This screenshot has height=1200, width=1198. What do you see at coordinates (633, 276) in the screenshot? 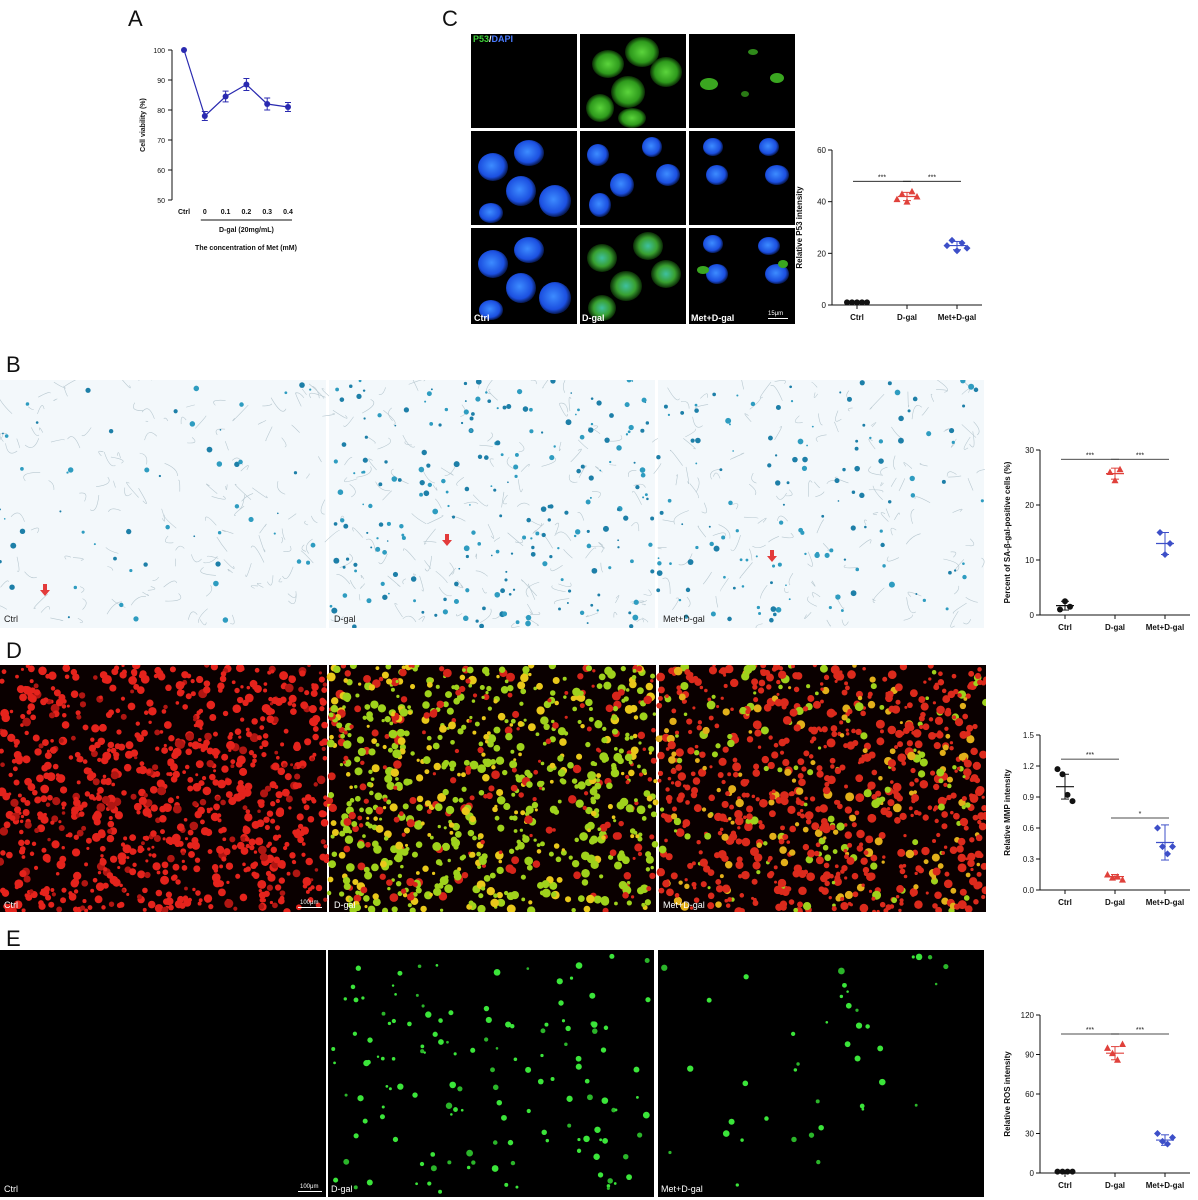
I see `merge-dgal-image` at bounding box center [633, 276].